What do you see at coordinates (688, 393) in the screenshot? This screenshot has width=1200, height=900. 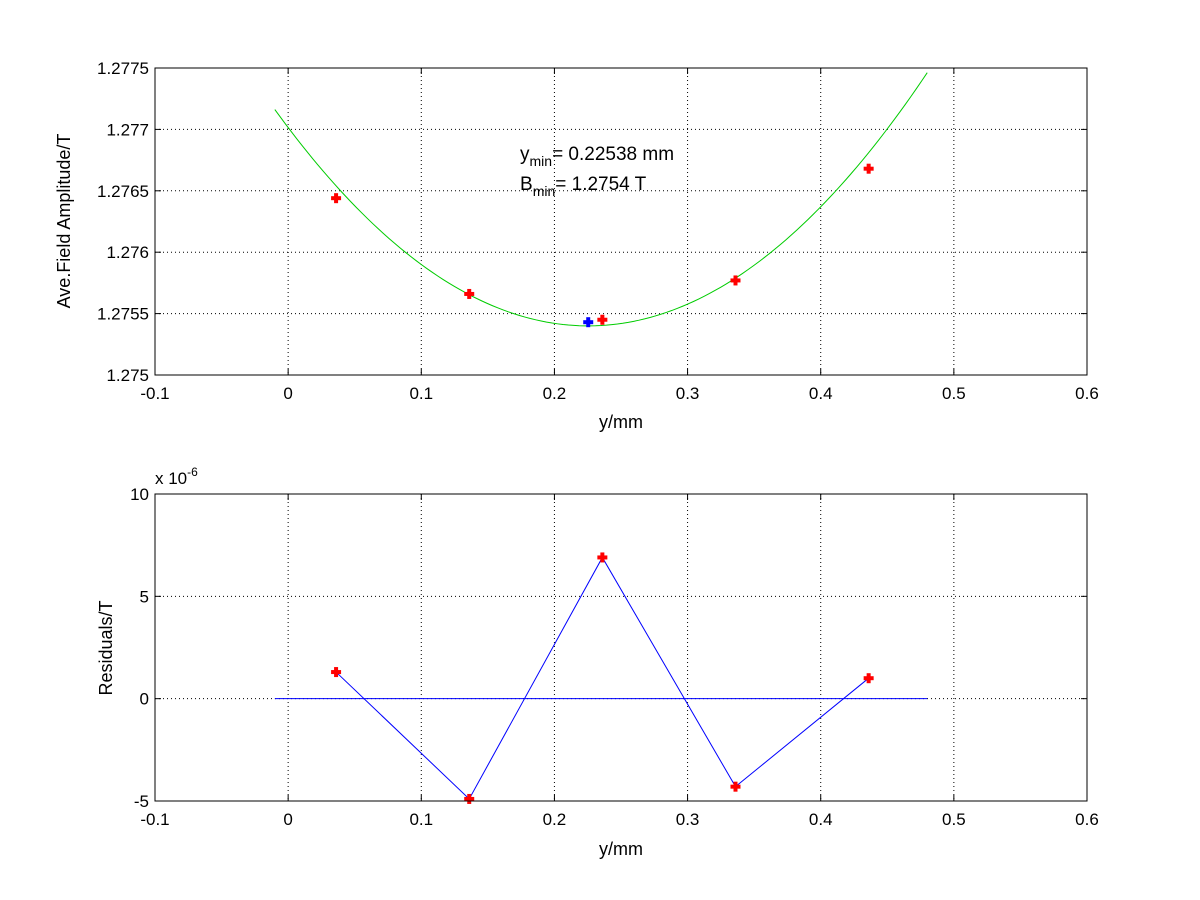 I see `top-x-tick-label: 0.3` at bounding box center [688, 393].